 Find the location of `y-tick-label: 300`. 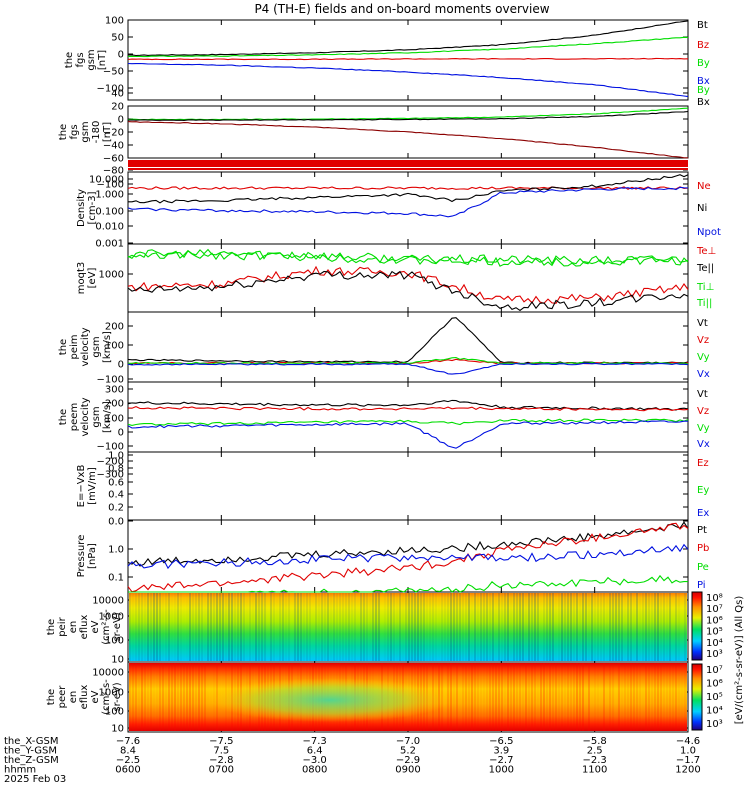

y-tick-label: 300 is located at coordinates (114, 390).